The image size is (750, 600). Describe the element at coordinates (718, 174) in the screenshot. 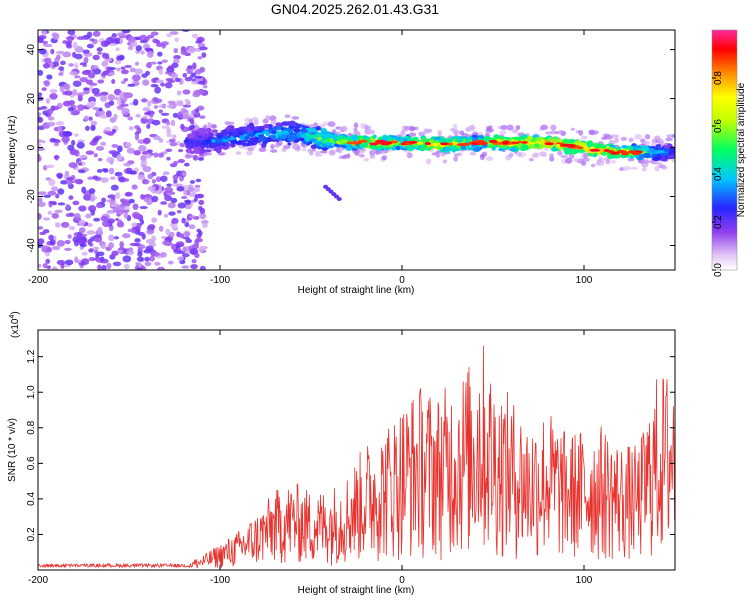

I see `colorbar-ticks: 0.0 0.2 0.4 0.6 0.8` at that location.